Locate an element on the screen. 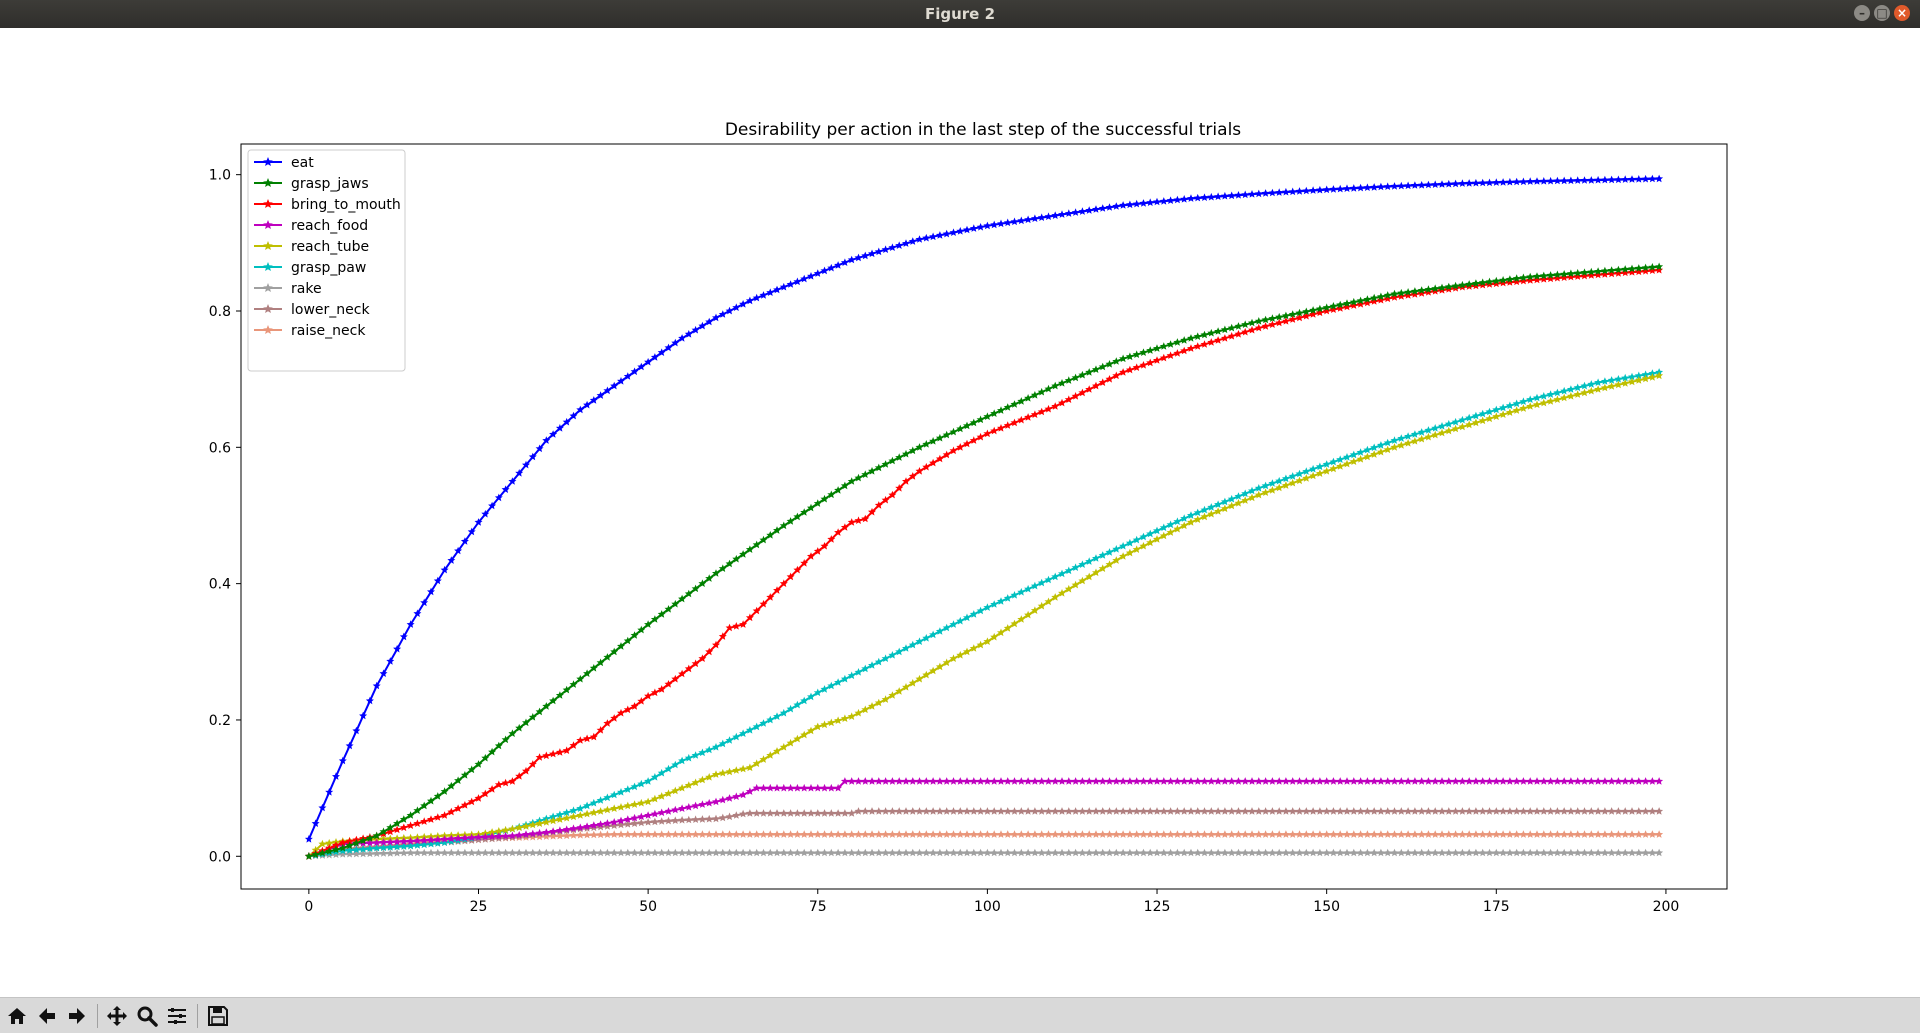  pan-button is located at coordinates (117, 1016).